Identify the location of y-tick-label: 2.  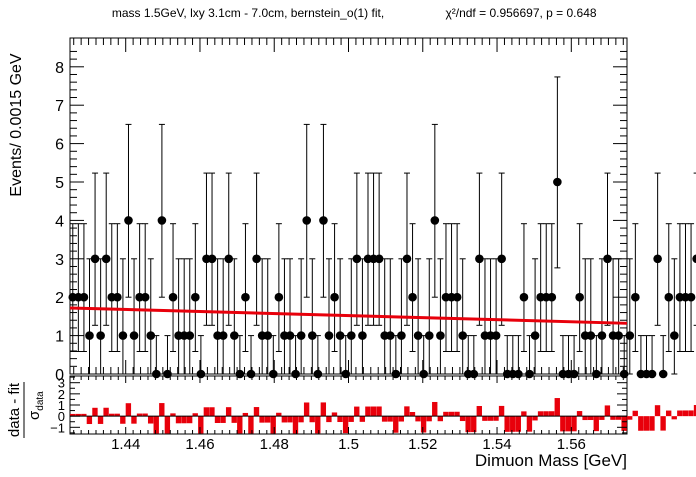
(59, 298).